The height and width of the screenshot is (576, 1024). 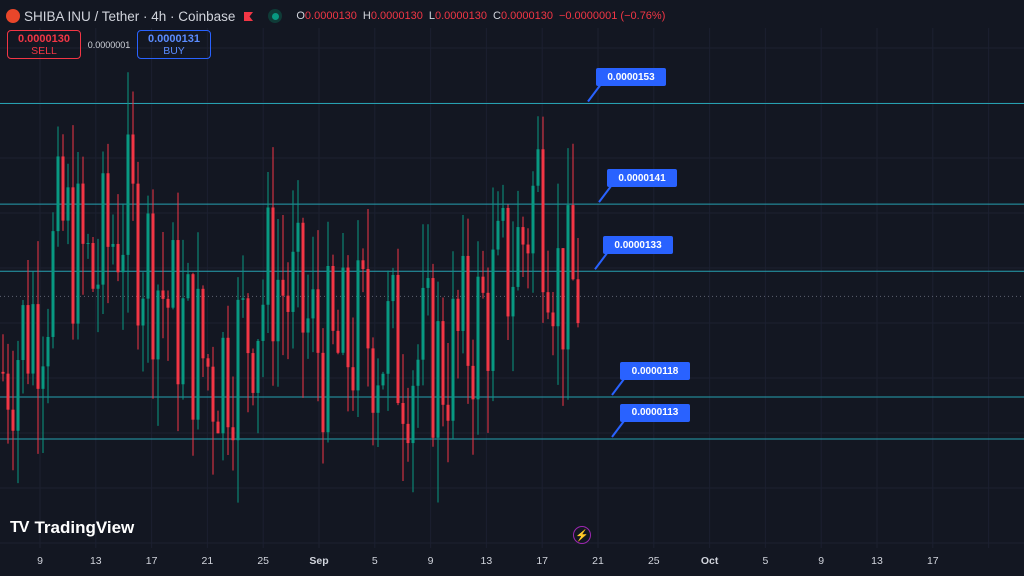 I want to click on tradingview-mark-icon: TV, so click(x=19, y=527).